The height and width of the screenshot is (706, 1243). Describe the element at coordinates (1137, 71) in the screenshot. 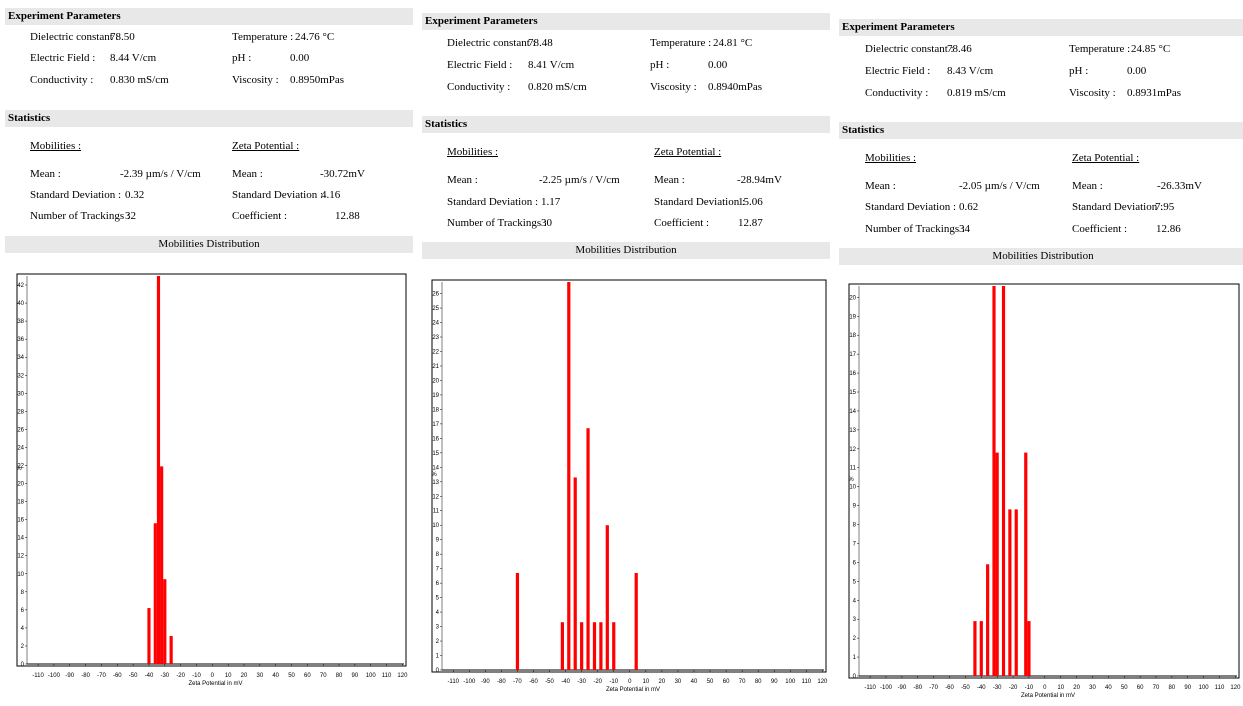

I see `ph-value: 0.00` at that location.